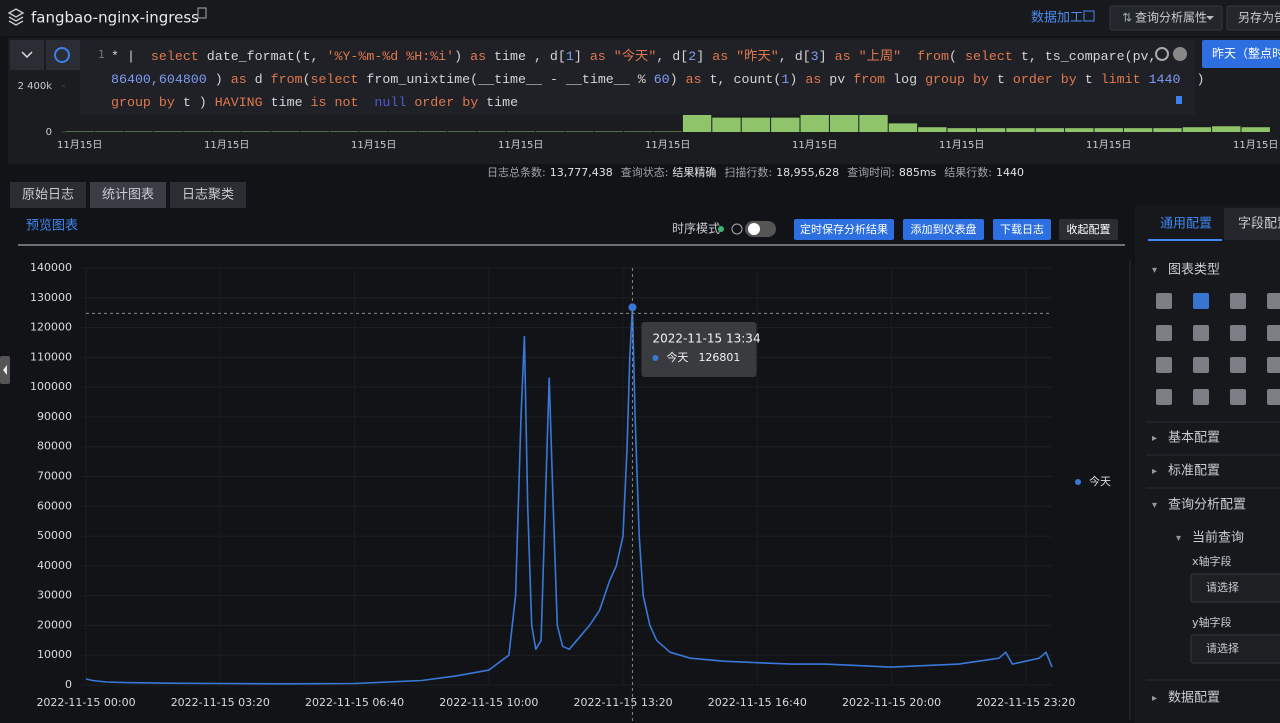 The width and height of the screenshot is (1280, 723). I want to click on query-attr-button, so click(1166, 18).